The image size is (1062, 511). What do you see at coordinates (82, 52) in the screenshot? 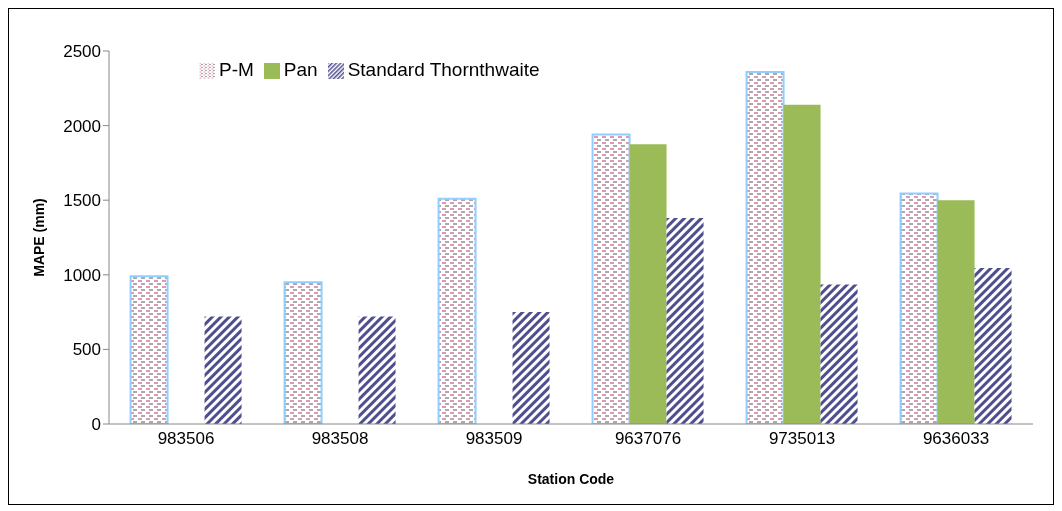
I see `y-tick-label: 2500` at bounding box center [82, 52].